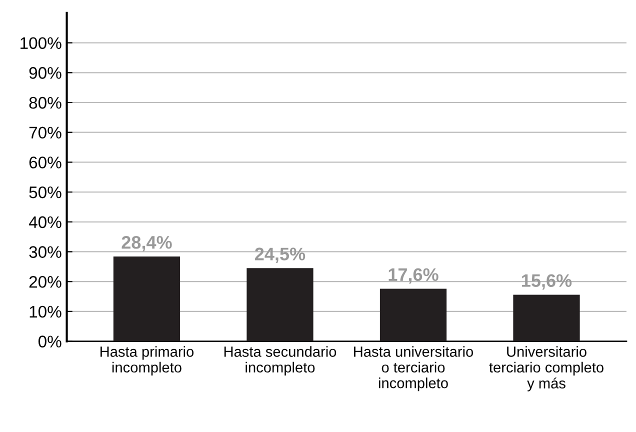  Describe the element at coordinates (45, 102) in the screenshot. I see `y-tick-label: 80%` at that location.